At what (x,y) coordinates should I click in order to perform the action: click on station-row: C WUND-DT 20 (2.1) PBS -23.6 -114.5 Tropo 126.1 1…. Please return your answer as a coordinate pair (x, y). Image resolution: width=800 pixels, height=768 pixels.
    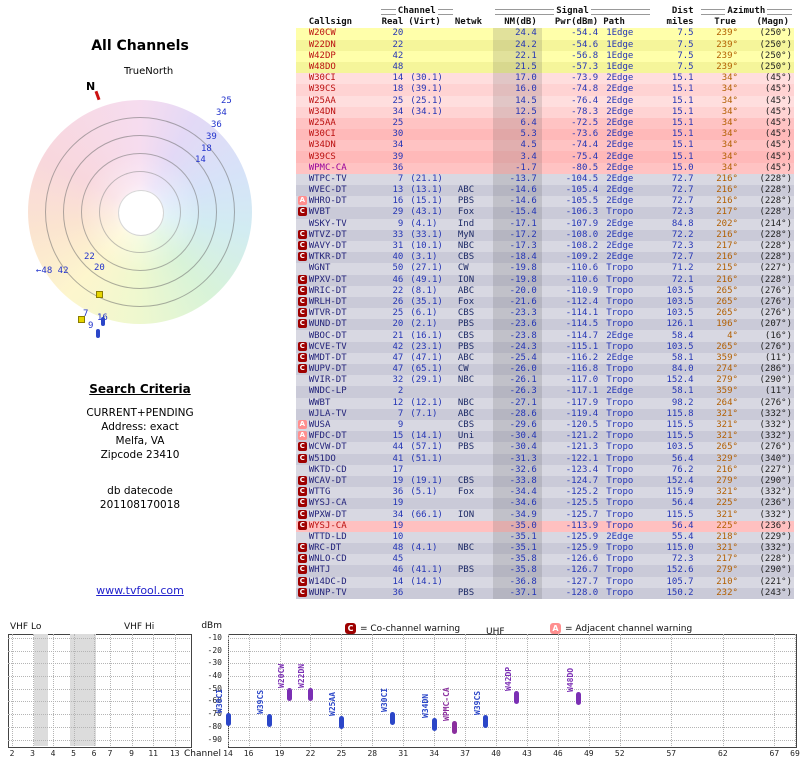
    Looking at the image, I should click on (545, 325).